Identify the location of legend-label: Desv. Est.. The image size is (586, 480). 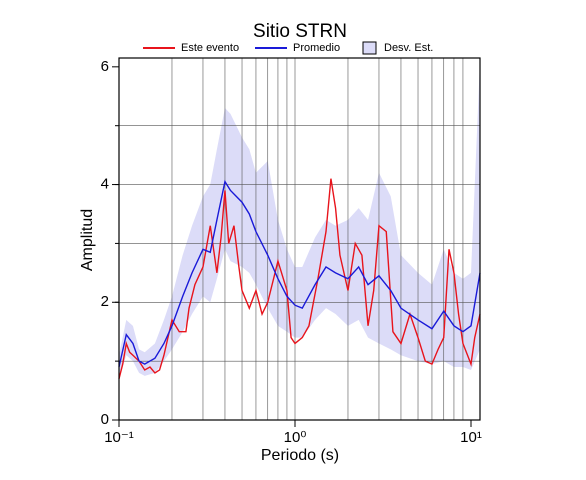
(408, 48).